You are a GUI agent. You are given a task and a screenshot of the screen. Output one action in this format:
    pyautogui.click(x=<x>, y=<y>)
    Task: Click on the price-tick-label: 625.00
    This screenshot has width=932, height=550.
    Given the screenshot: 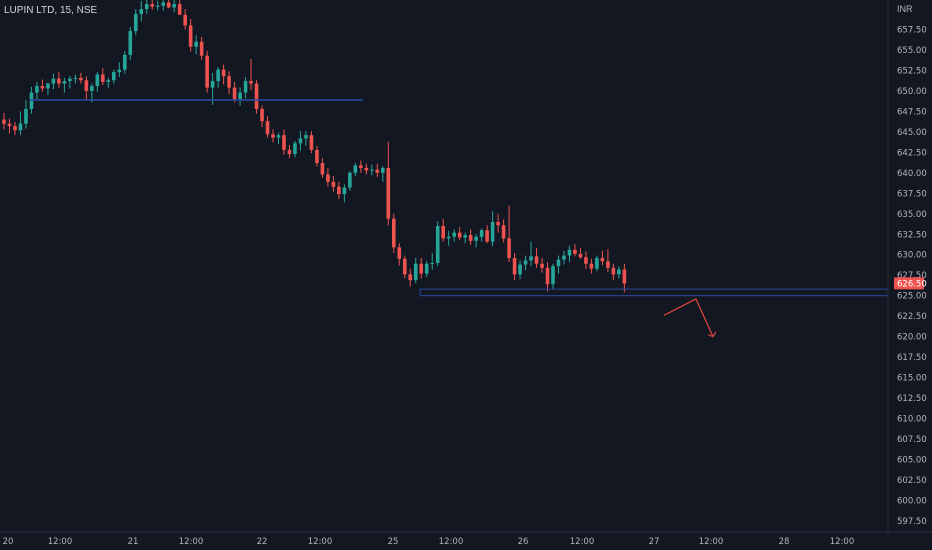 What is the action you would take?
    pyautogui.click(x=912, y=297)
    